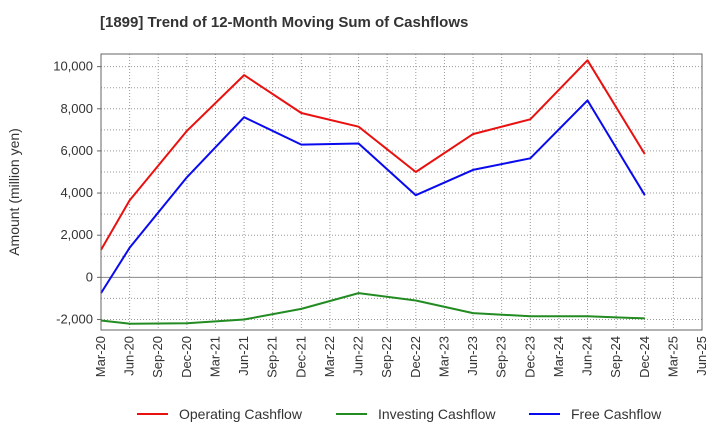 The height and width of the screenshot is (440, 720). Describe the element at coordinates (243, 356) in the screenshot. I see `x-tick-label: Jun-21` at that location.